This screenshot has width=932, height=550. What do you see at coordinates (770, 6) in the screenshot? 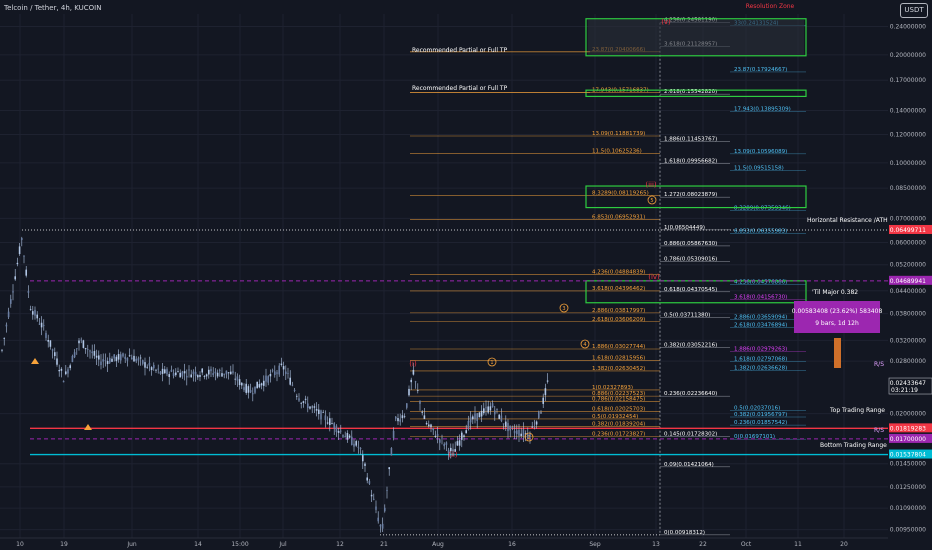
I see `resolution-zone-label: Resolution Zone` at bounding box center [770, 6].